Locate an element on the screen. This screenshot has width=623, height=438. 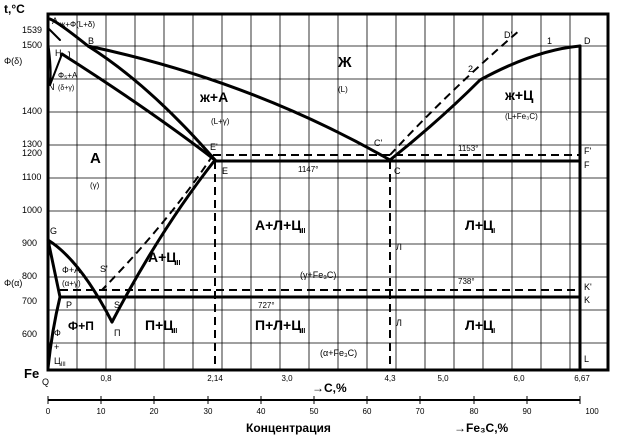
region-delta-aus: Ф₅+А is located at coordinates (68, 75).